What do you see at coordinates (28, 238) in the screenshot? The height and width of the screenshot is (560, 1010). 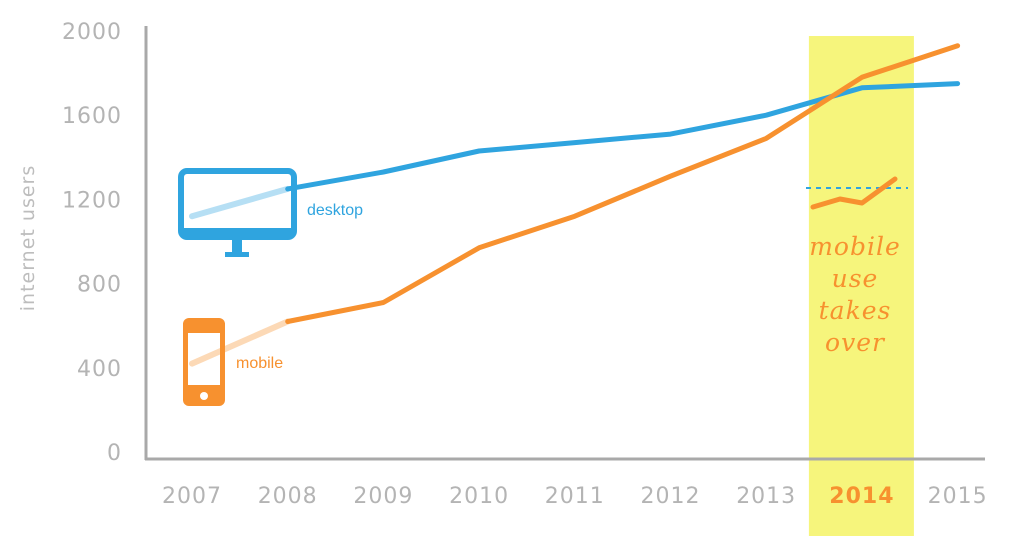 I see `y-axis-title: internet users` at bounding box center [28, 238].